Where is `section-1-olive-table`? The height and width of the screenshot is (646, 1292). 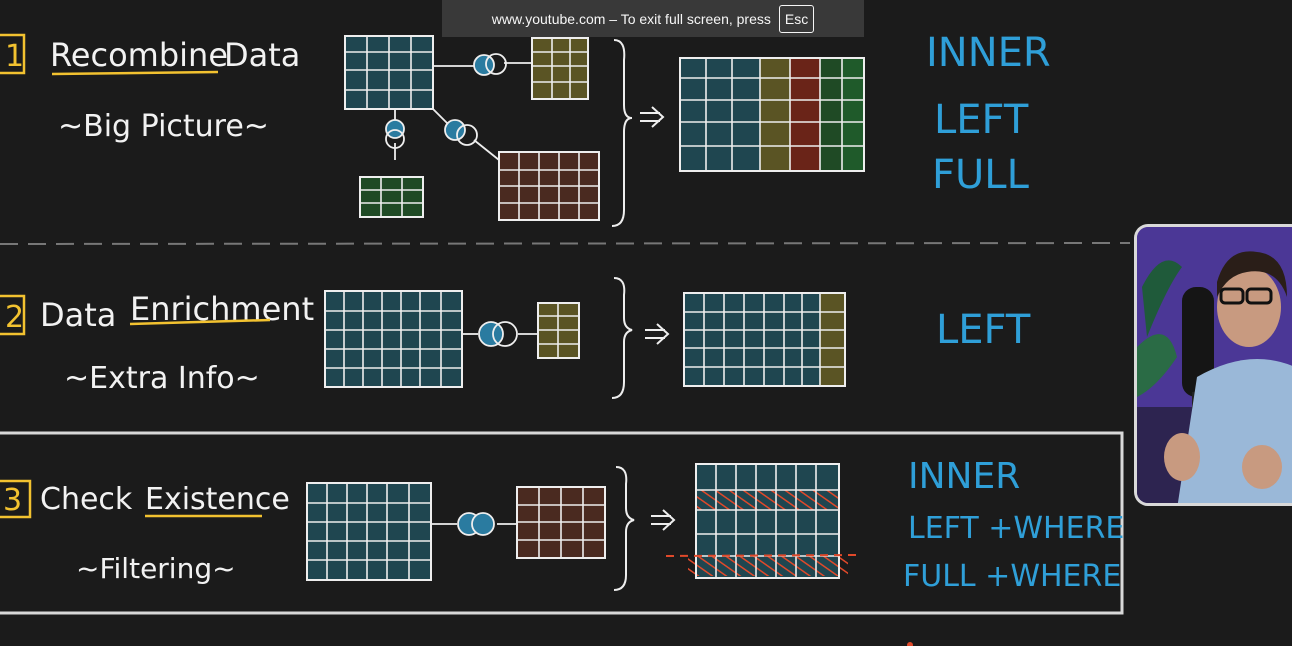 section-1-olive-table is located at coordinates (560, 68).